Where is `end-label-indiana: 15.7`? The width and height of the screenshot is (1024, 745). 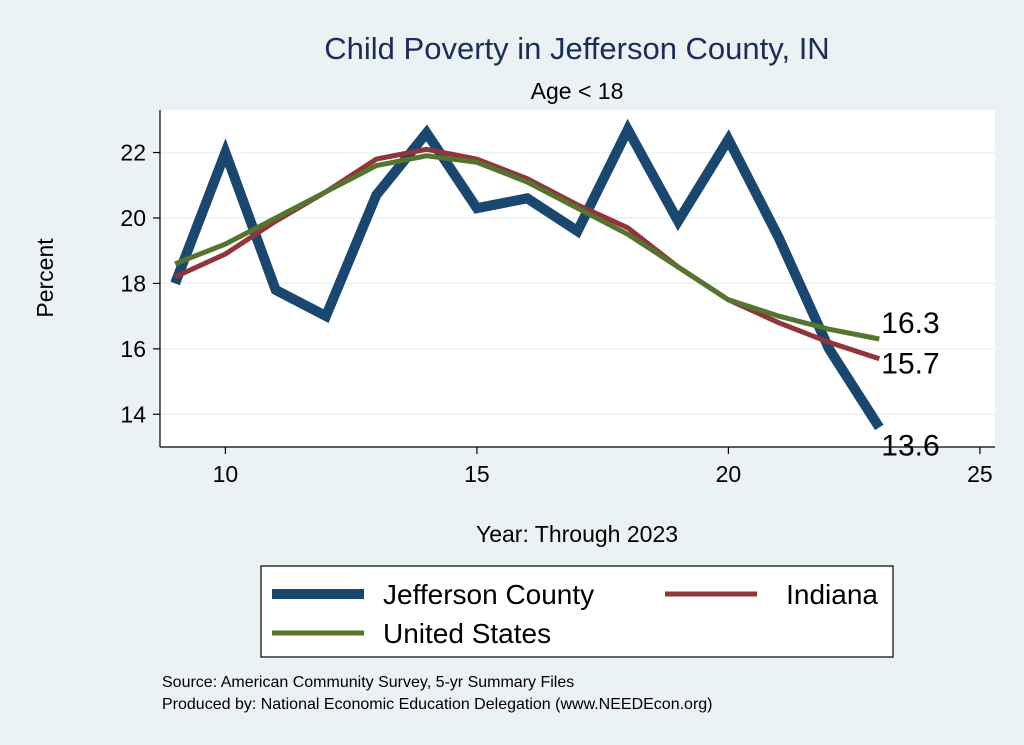 end-label-indiana: 15.7 is located at coordinates (910, 364).